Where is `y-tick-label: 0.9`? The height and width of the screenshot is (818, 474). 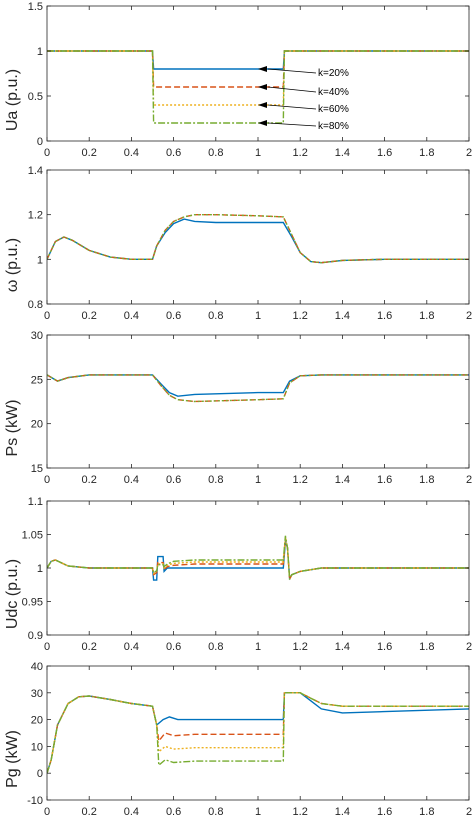 y-tick-label: 0.9 is located at coordinates (35, 636).